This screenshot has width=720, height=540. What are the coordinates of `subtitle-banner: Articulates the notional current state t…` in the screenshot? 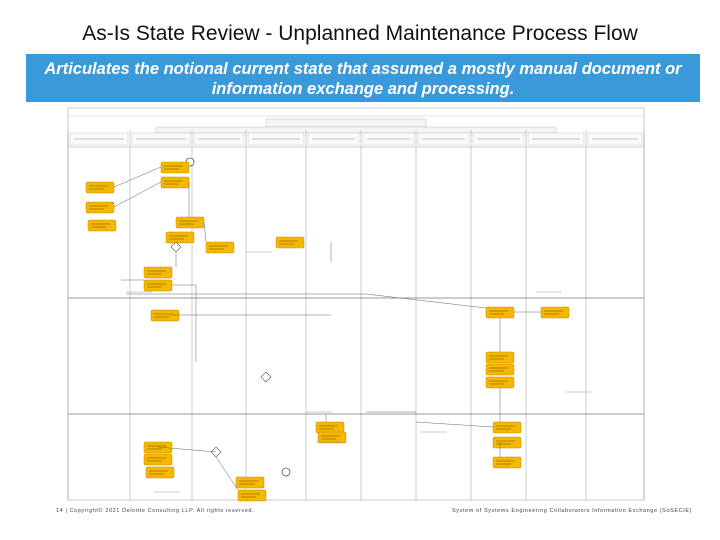 It's located at (363, 78).